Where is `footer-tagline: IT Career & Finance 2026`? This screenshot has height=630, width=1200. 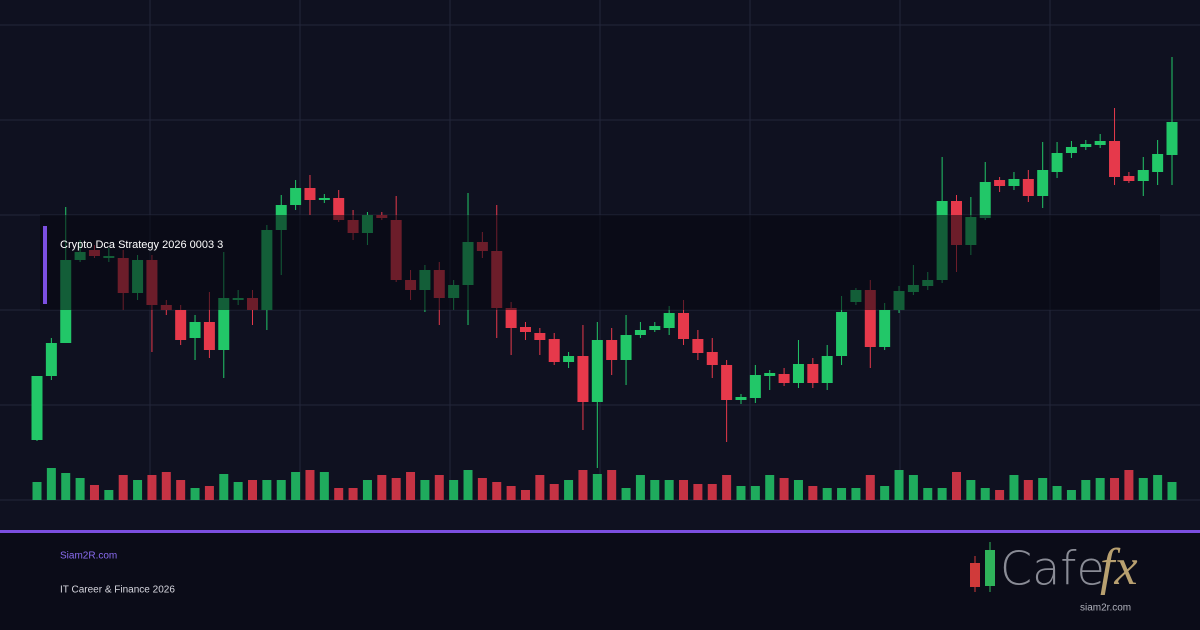 footer-tagline: IT Career & Finance 2026 is located at coordinates (117, 590).